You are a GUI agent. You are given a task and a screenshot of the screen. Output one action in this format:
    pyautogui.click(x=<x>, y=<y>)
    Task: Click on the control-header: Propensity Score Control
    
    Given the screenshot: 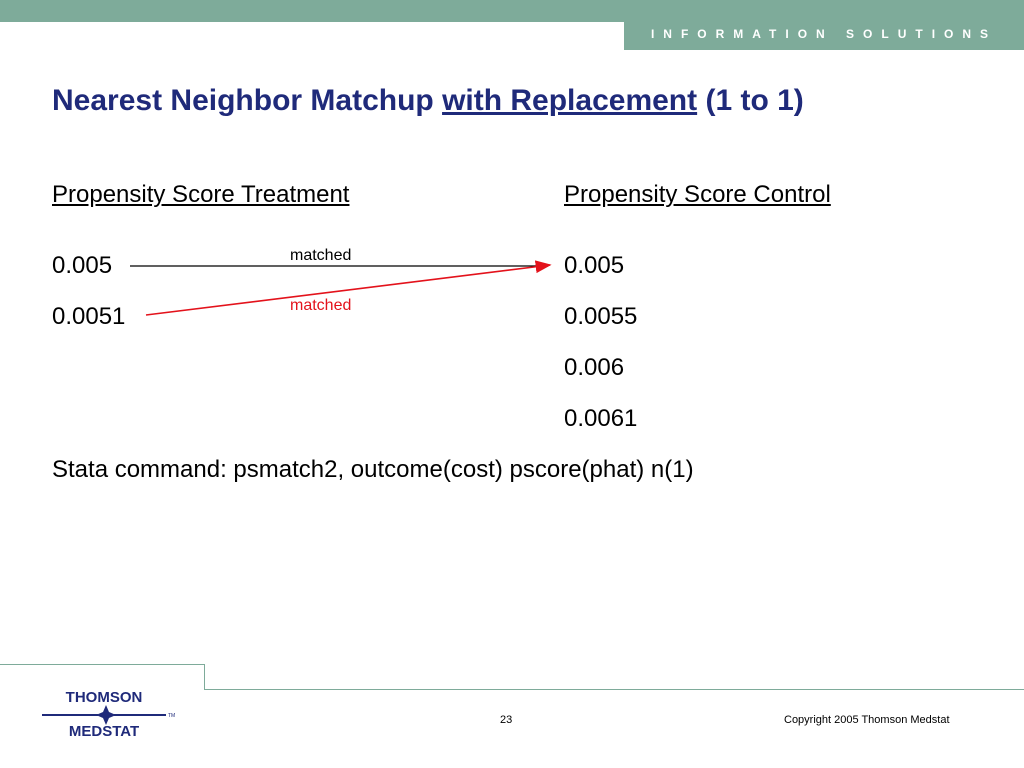 What is the action you would take?
    pyautogui.click(x=697, y=194)
    